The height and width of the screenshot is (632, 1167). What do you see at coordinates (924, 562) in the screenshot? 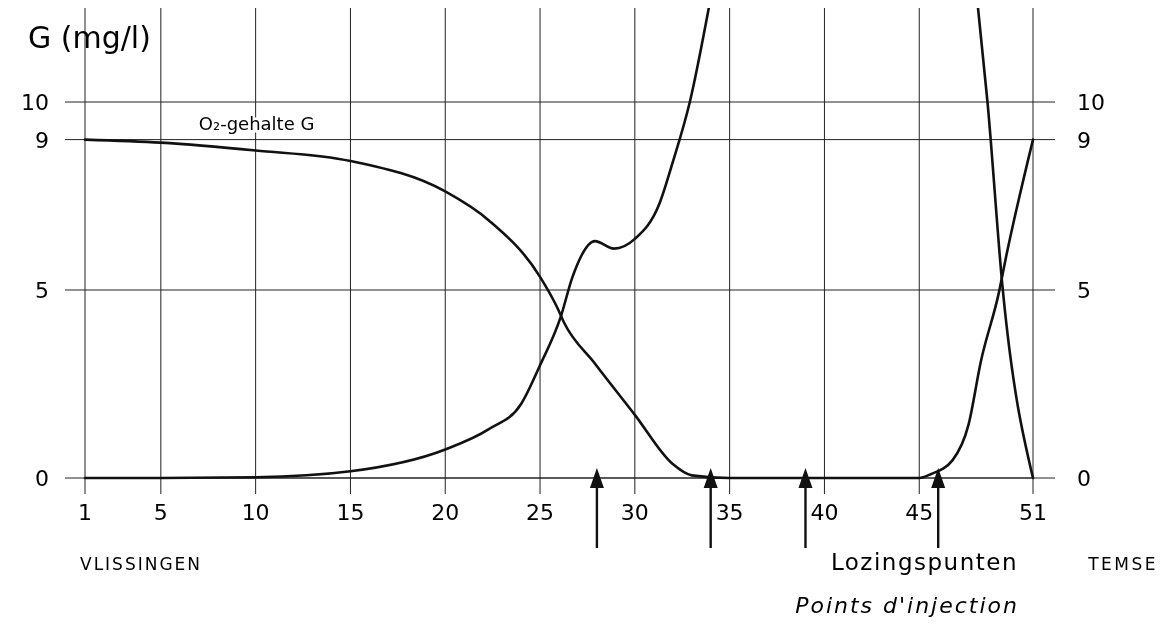
I see `text: Lozingspunten` at bounding box center [924, 562].